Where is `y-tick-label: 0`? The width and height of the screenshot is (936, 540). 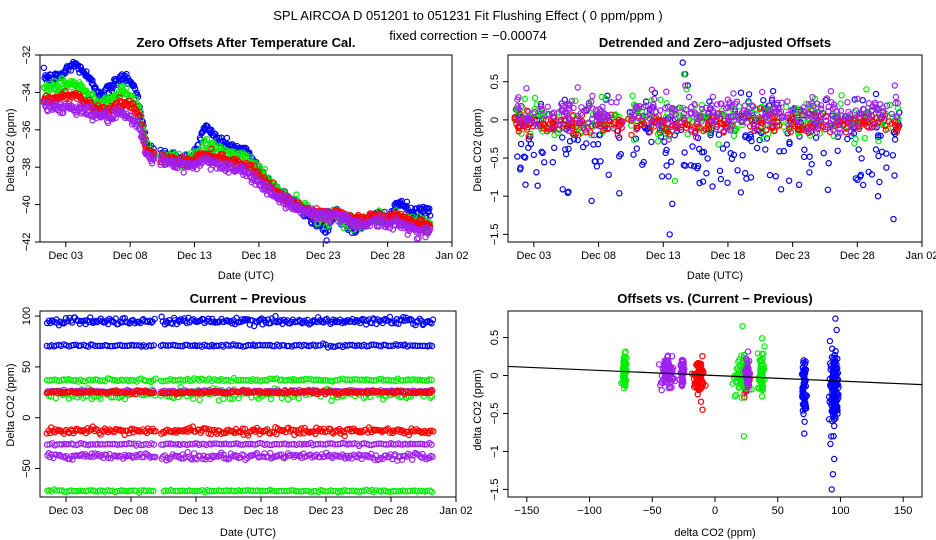
y-tick-label: 0 is located at coordinates (27, 418).